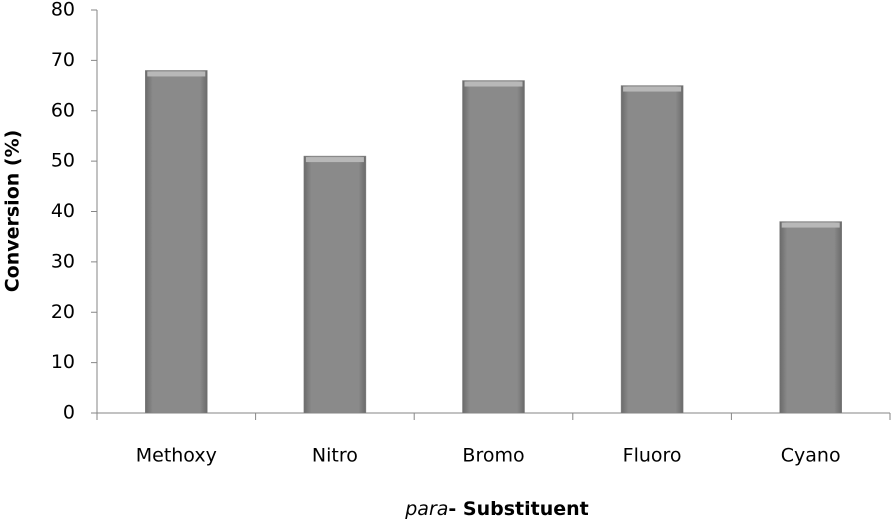 This screenshot has width=893, height=523. What do you see at coordinates (652, 456) in the screenshot?
I see `x-tick-label: Fluoro` at bounding box center [652, 456].